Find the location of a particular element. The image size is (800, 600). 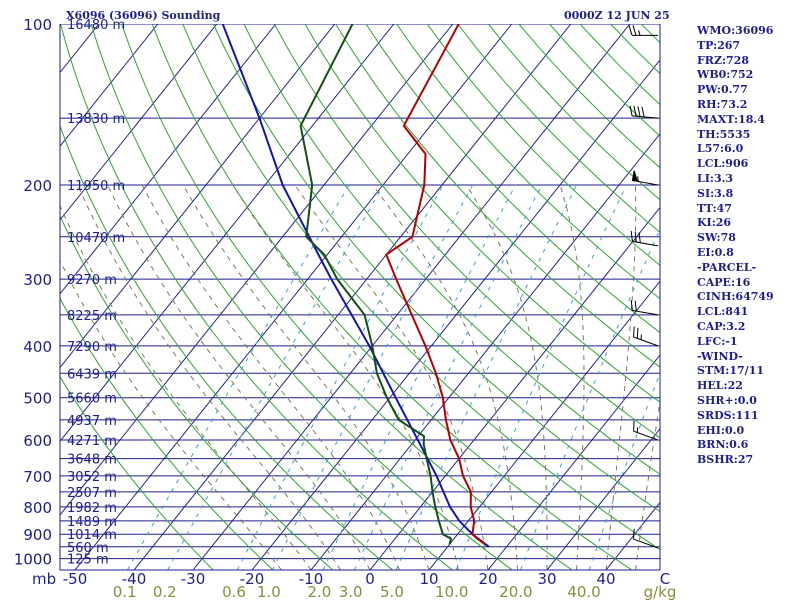

height-label: 16480 m is located at coordinates (96, 25).